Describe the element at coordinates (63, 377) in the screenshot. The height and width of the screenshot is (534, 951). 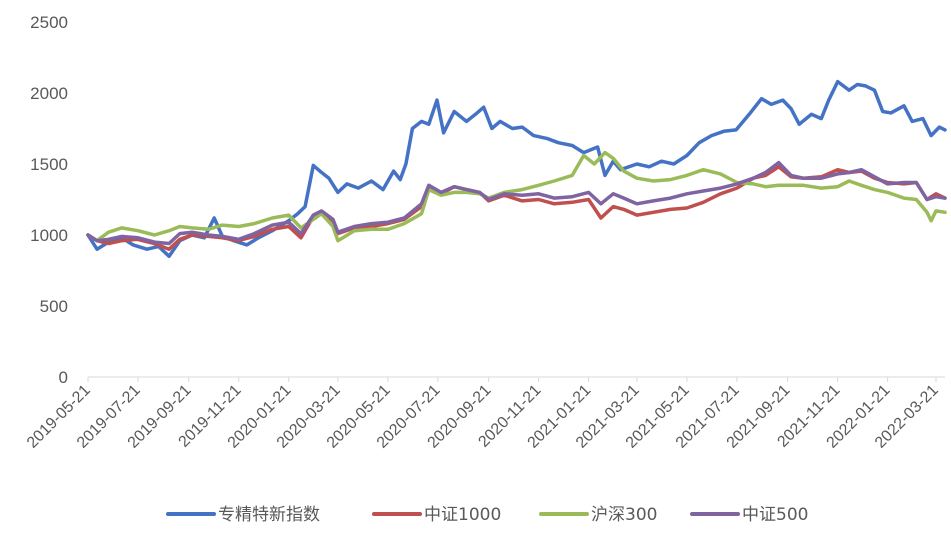
I see `y-tick-label: 0` at that location.